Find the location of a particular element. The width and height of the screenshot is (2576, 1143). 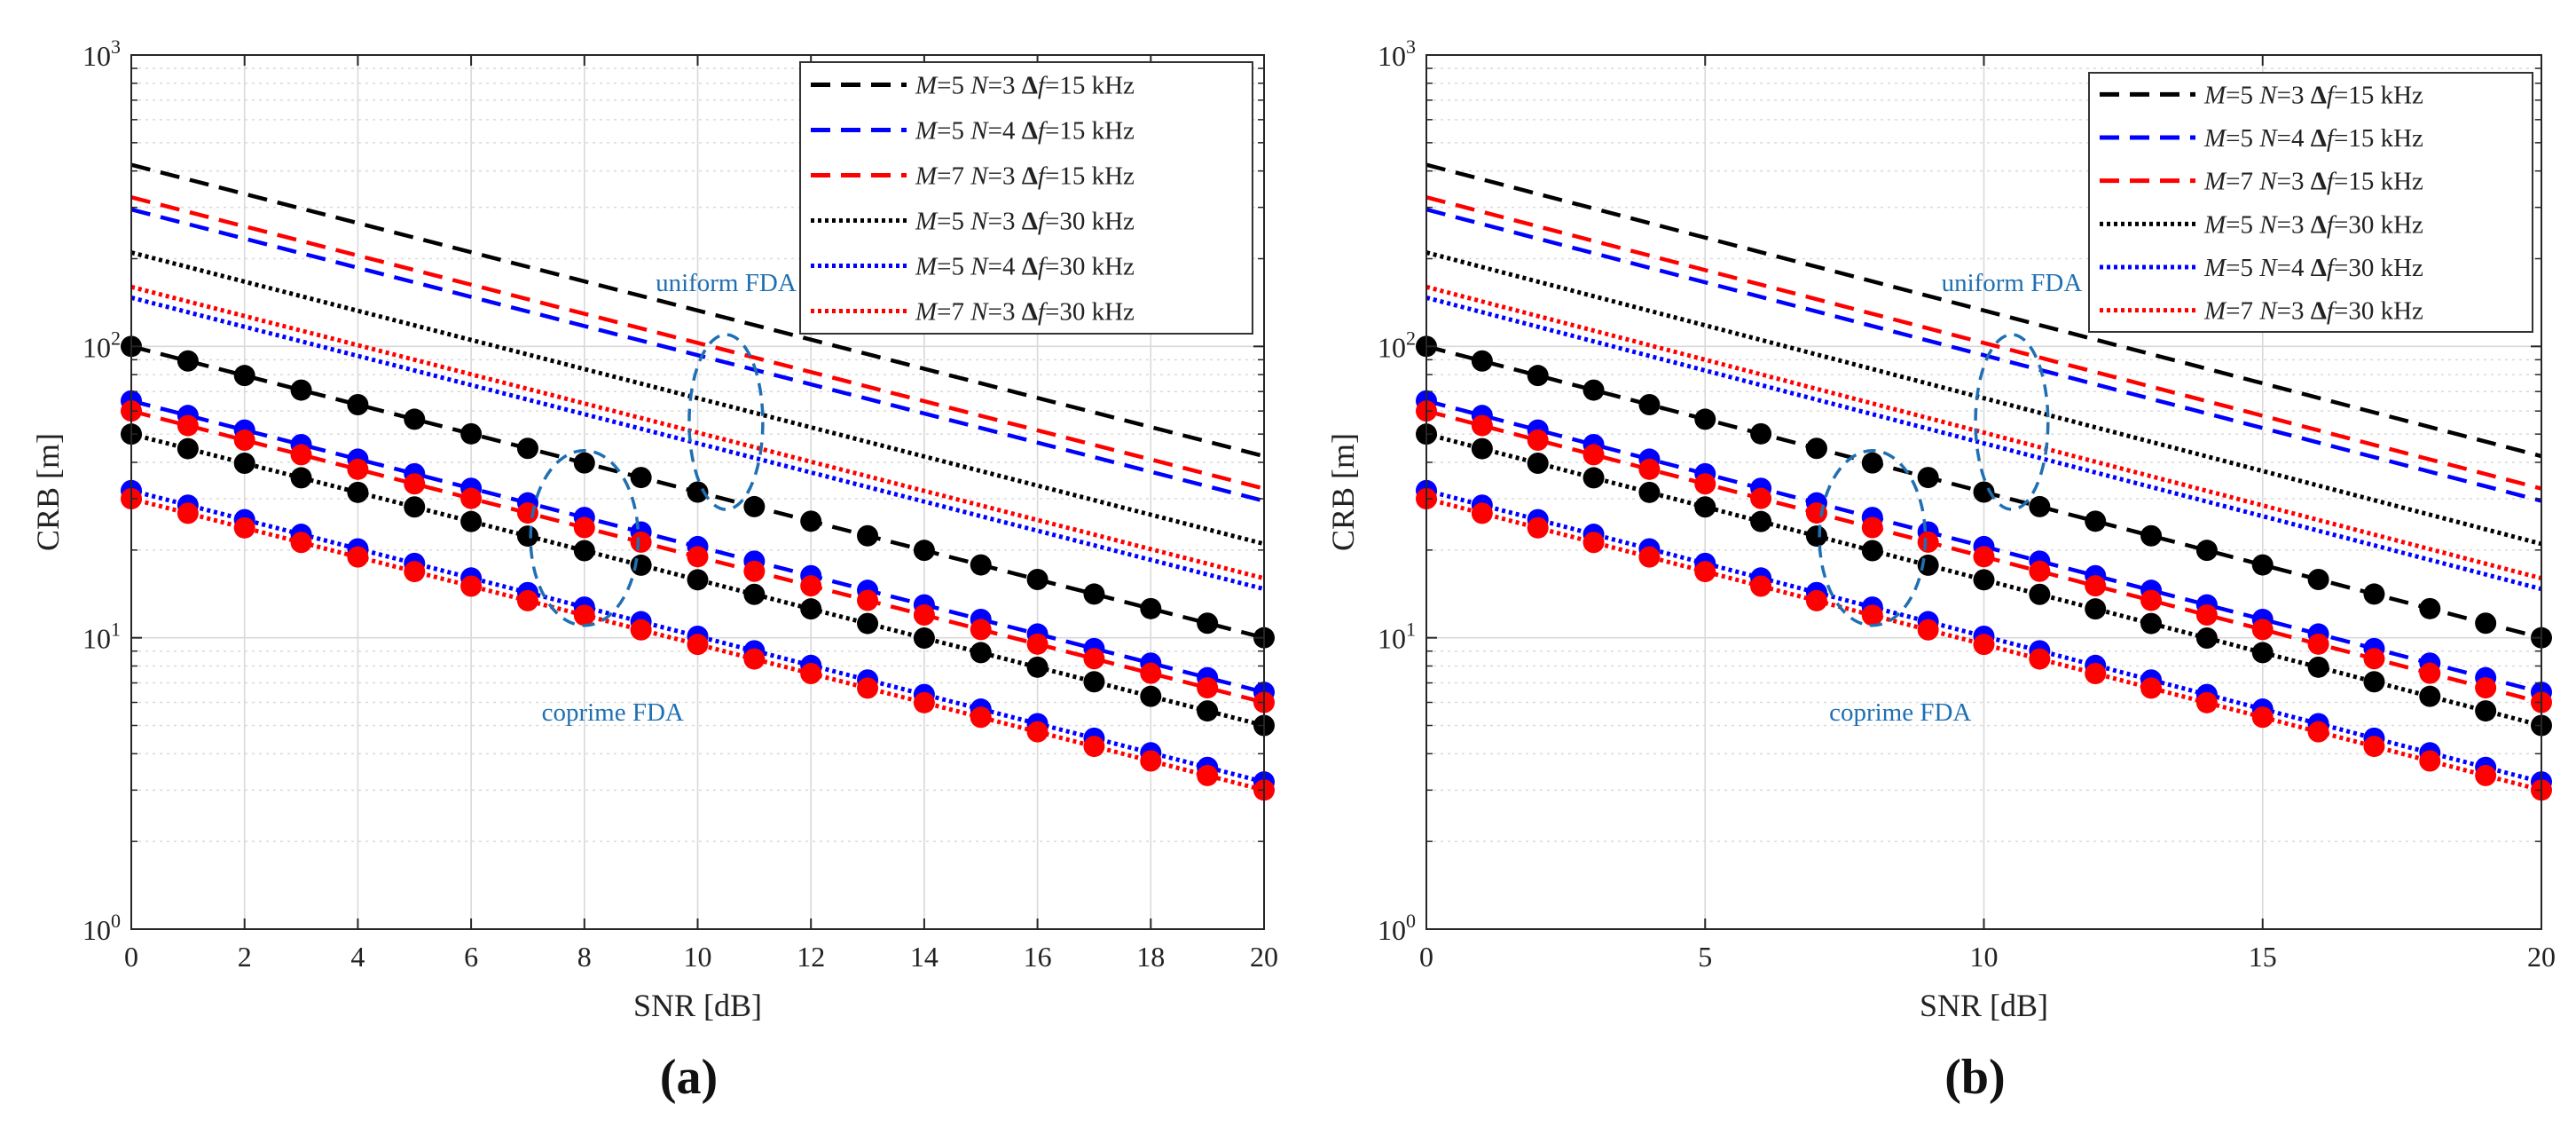

ellipse-coprime is located at coordinates (584, 537).